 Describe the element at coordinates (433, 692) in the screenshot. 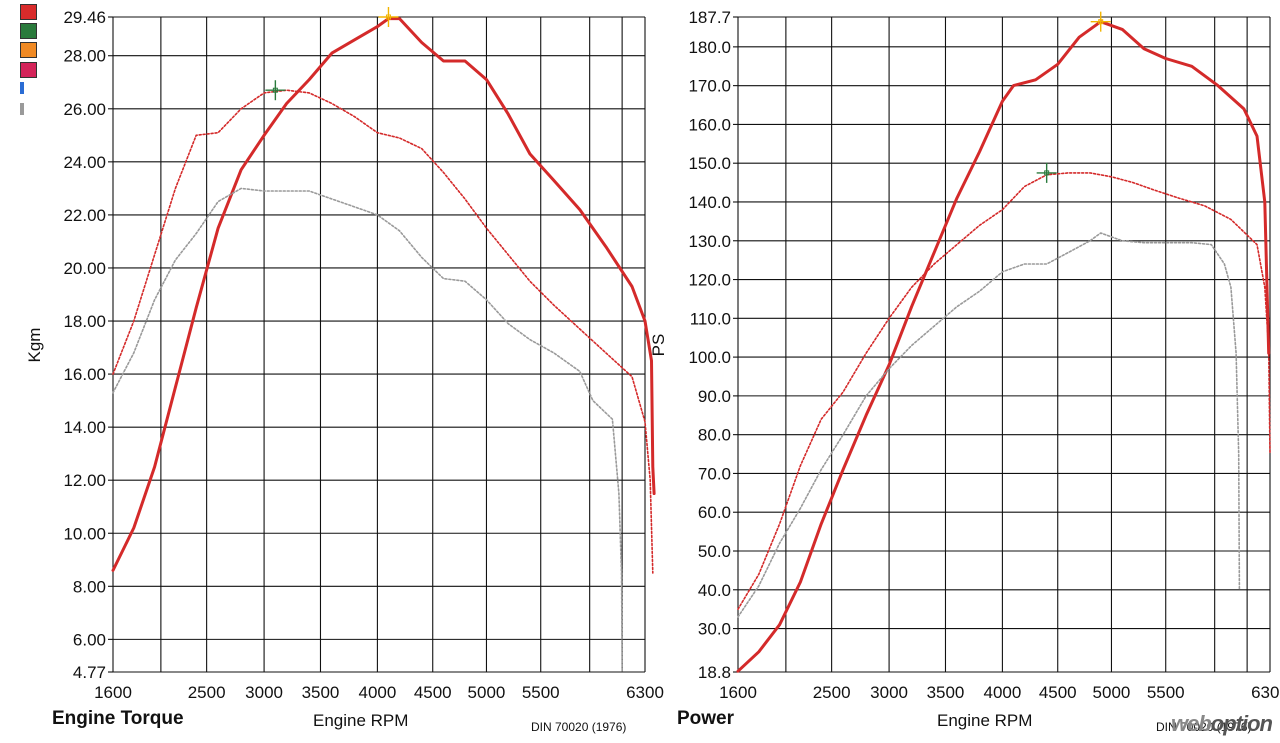

I see `torque-xtick-label-5: 4500` at that location.